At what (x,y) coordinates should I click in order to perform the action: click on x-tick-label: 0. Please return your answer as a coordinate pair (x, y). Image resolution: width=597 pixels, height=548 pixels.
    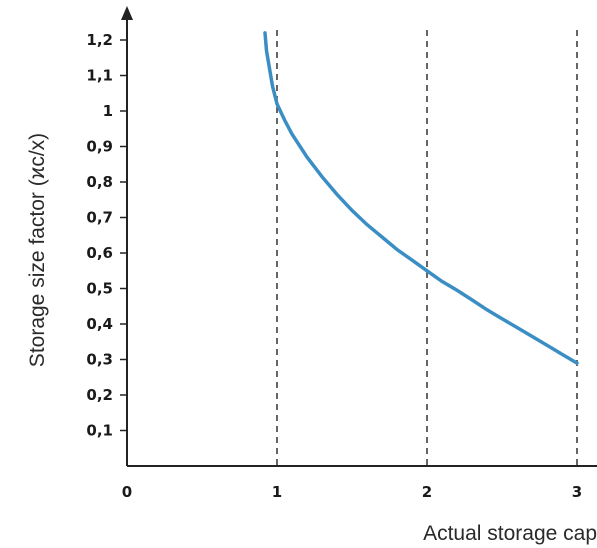
    Looking at the image, I should click on (127, 492).